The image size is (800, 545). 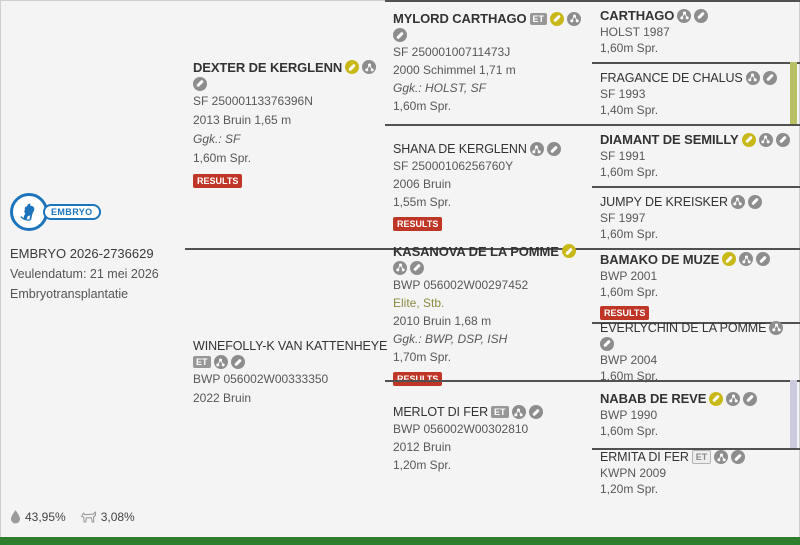 What do you see at coordinates (450, 338) in the screenshot?
I see `studbook-approvals: Ggk.: BWP, DSP, ISH` at bounding box center [450, 338].